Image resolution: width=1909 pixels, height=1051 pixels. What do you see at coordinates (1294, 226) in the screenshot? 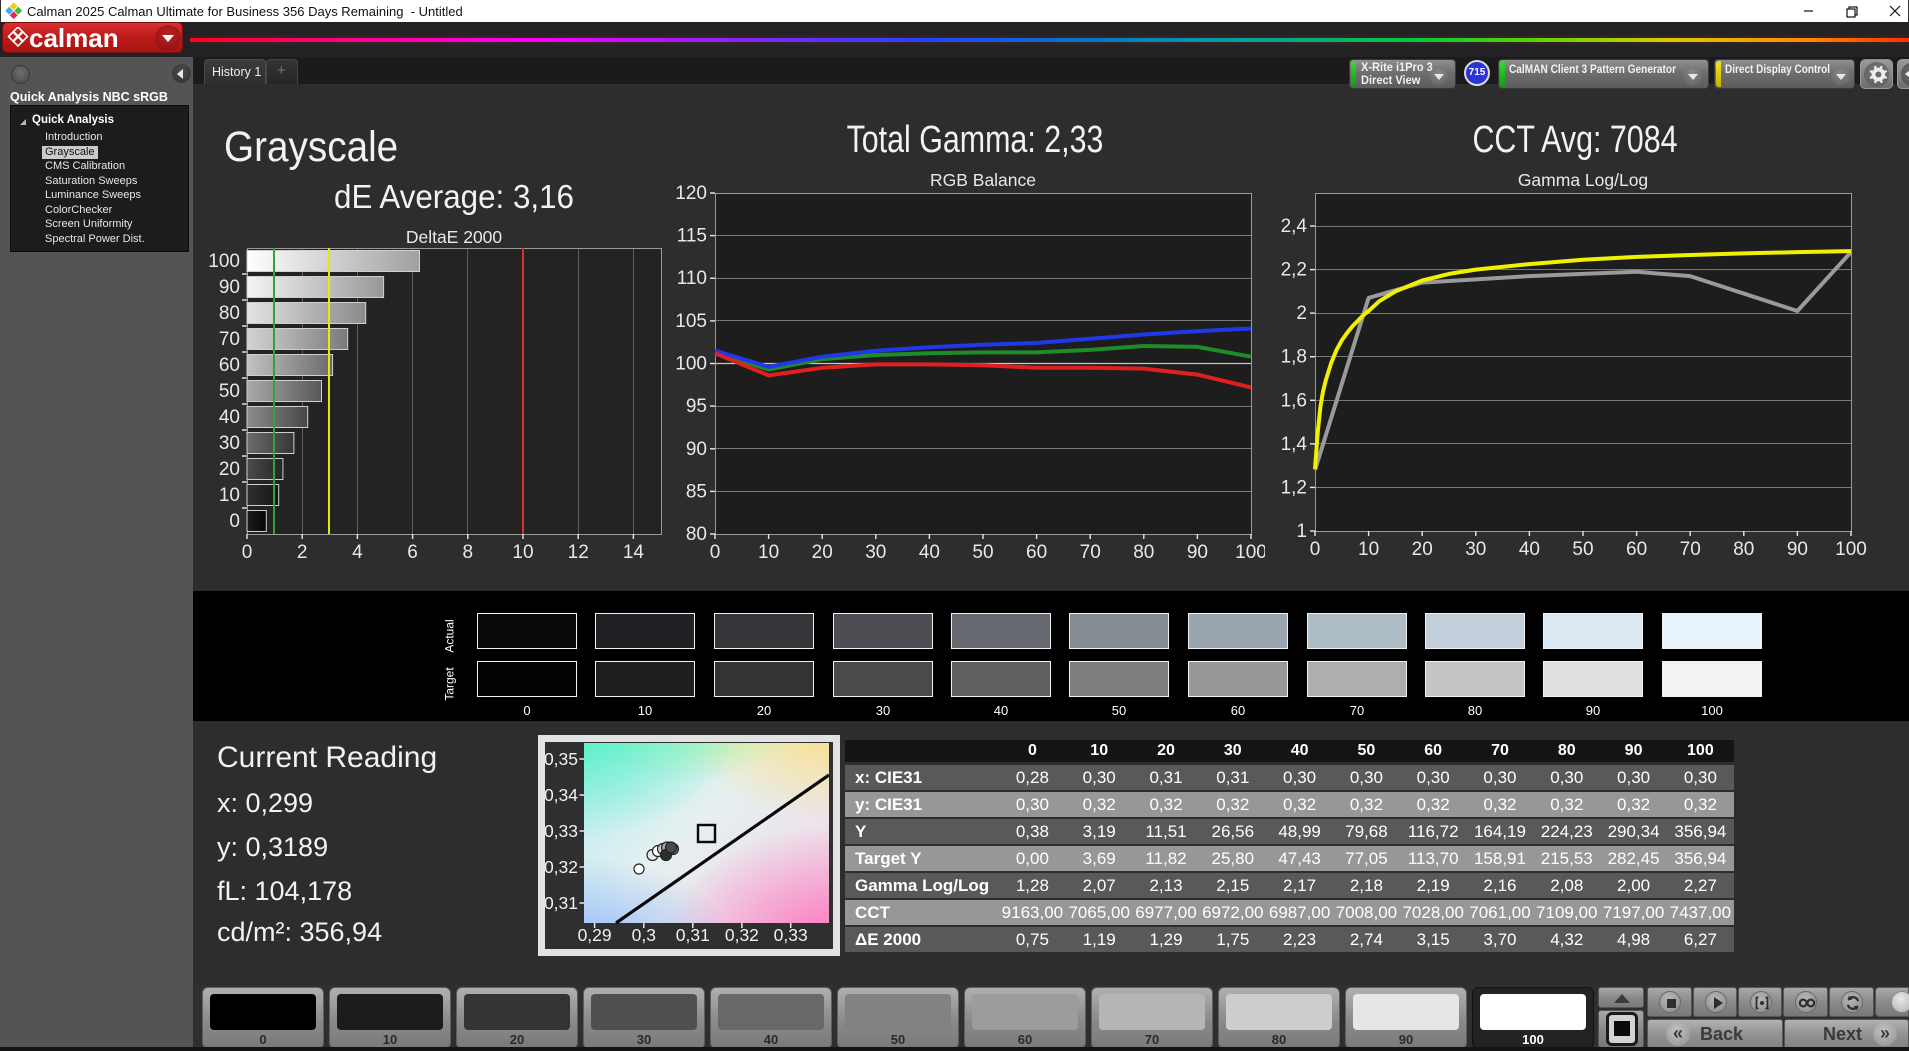
I see `svg-text: 2,4` at bounding box center [1294, 226].